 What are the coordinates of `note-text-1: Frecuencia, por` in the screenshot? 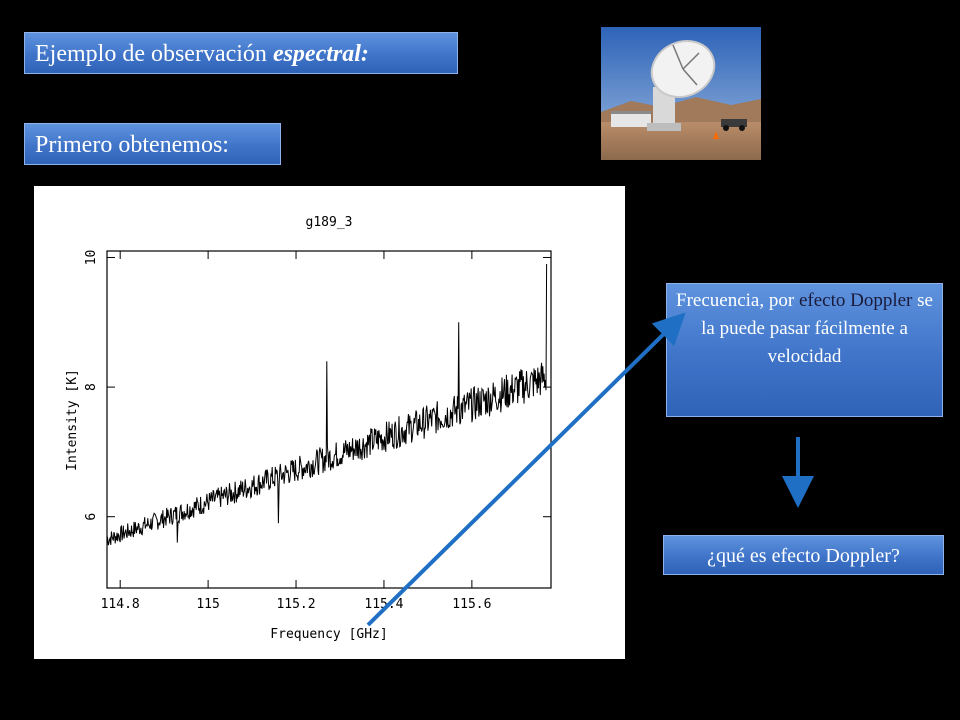 It's located at (737, 300).